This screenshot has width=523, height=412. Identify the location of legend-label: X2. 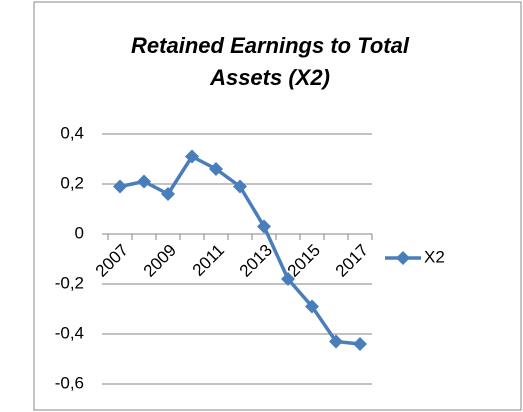
(434, 256).